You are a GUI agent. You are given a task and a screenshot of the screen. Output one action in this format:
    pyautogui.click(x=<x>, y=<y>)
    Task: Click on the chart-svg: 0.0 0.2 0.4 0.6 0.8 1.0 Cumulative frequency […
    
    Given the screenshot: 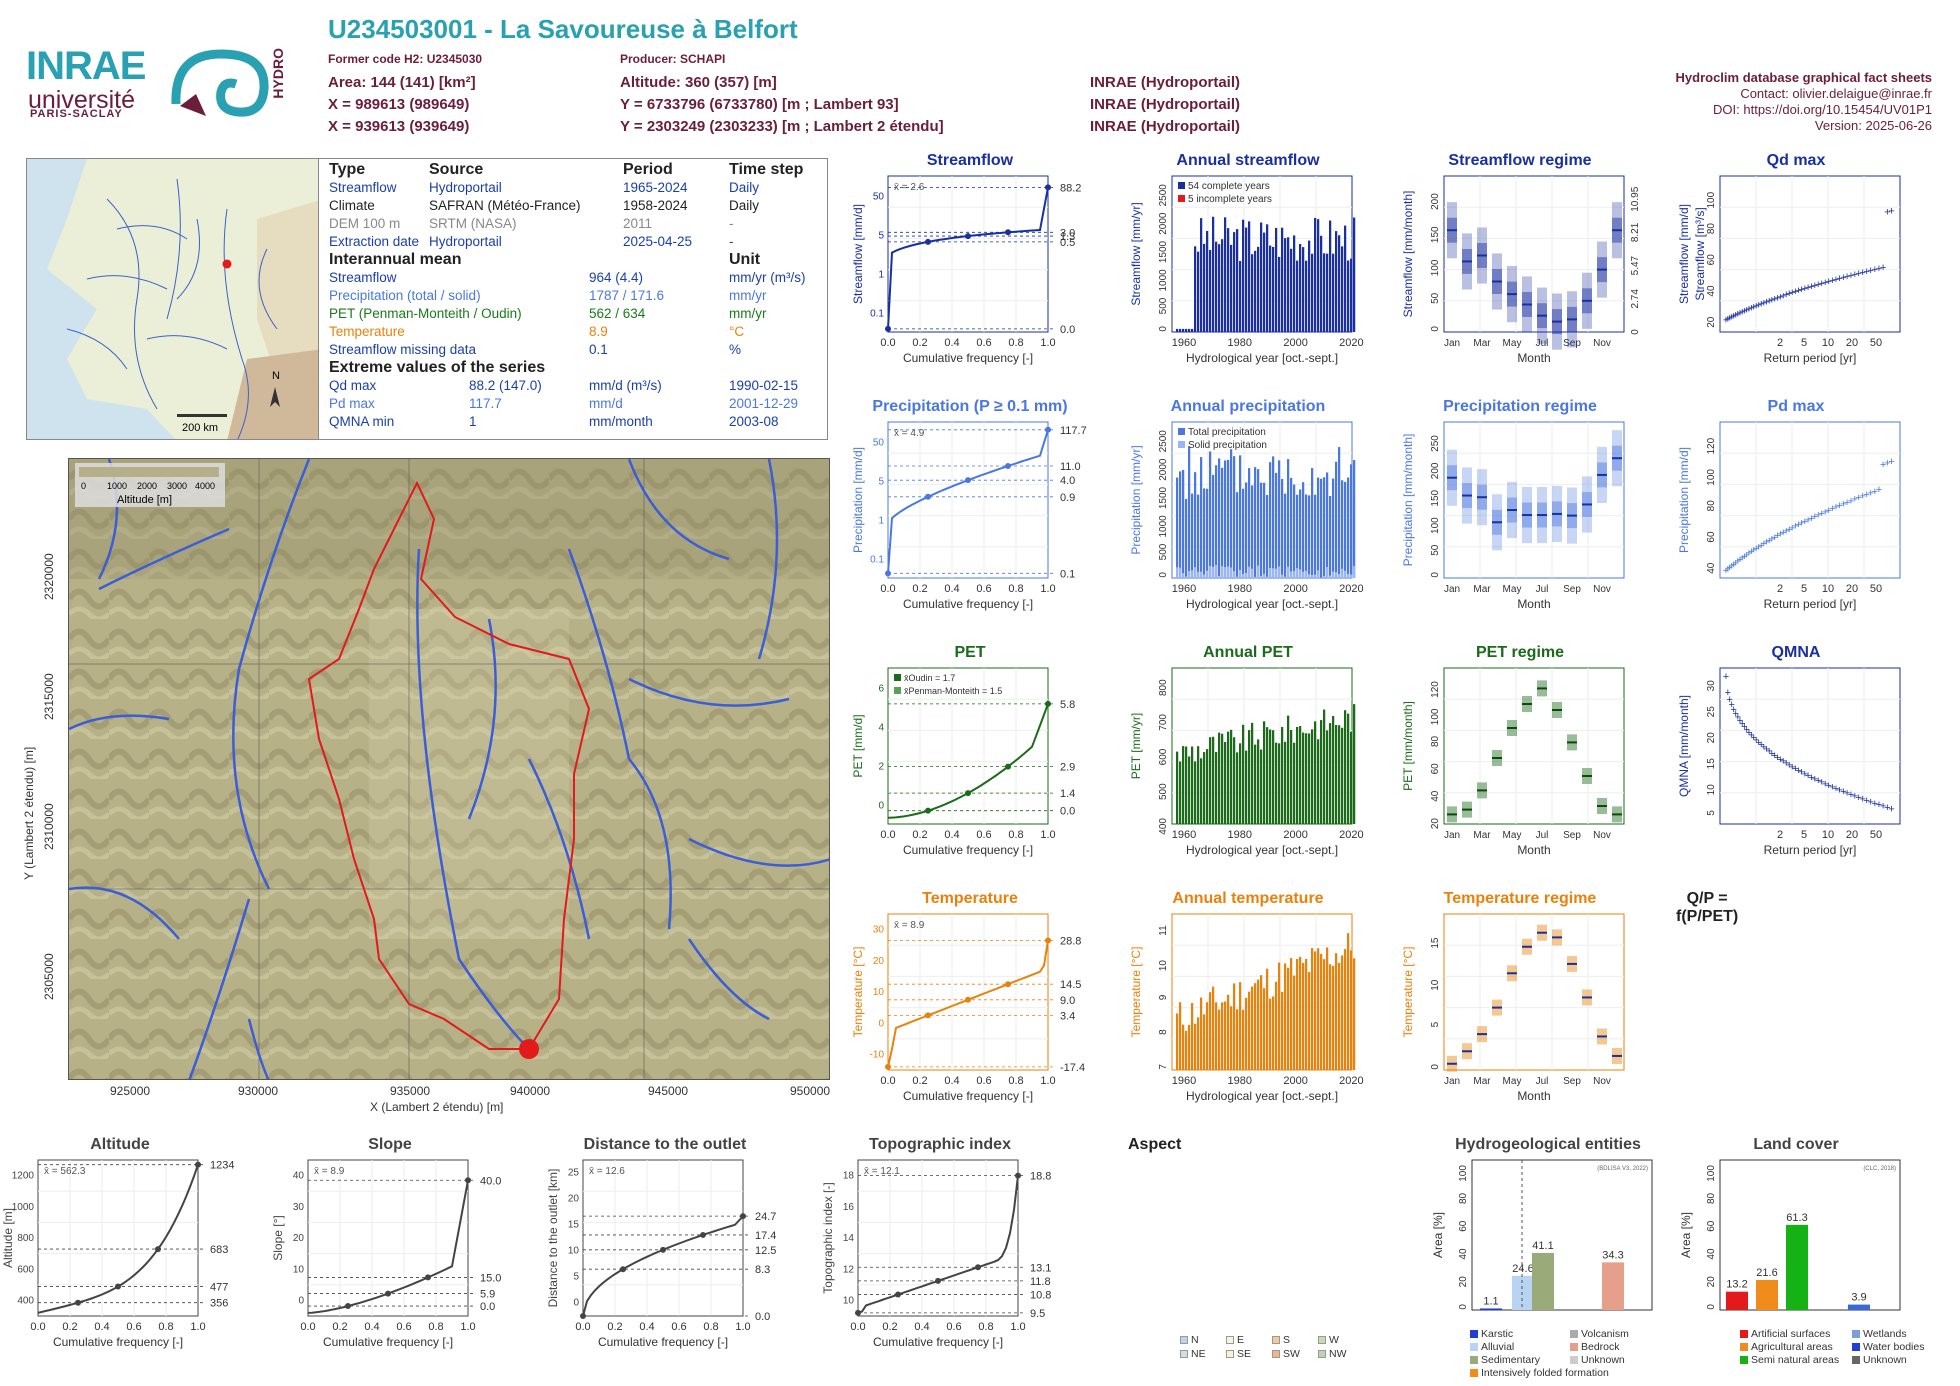 What is the action you would take?
    pyautogui.click(x=968, y=1008)
    